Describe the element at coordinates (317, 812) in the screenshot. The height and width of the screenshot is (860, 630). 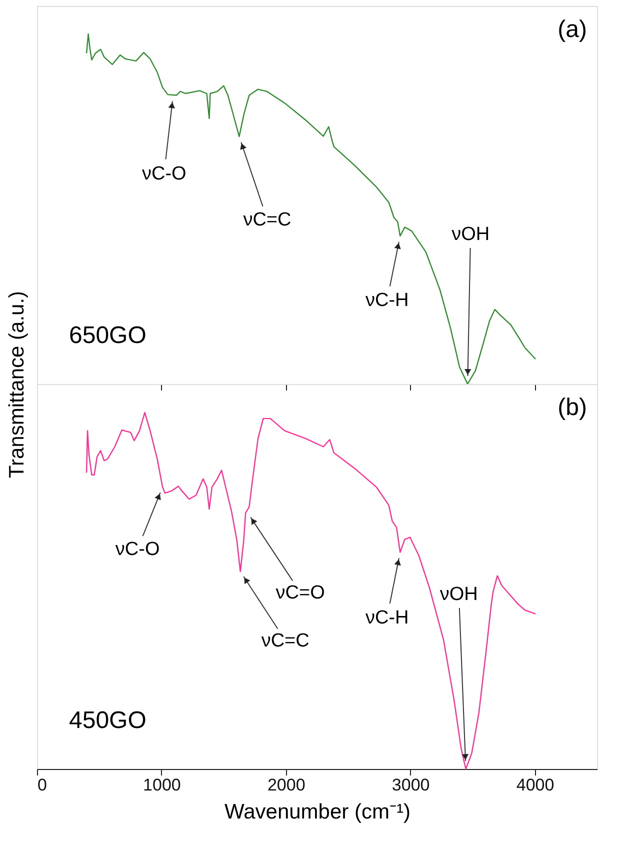
I see `x-axis-title: Wavenumber (cm⁻¹)` at that location.